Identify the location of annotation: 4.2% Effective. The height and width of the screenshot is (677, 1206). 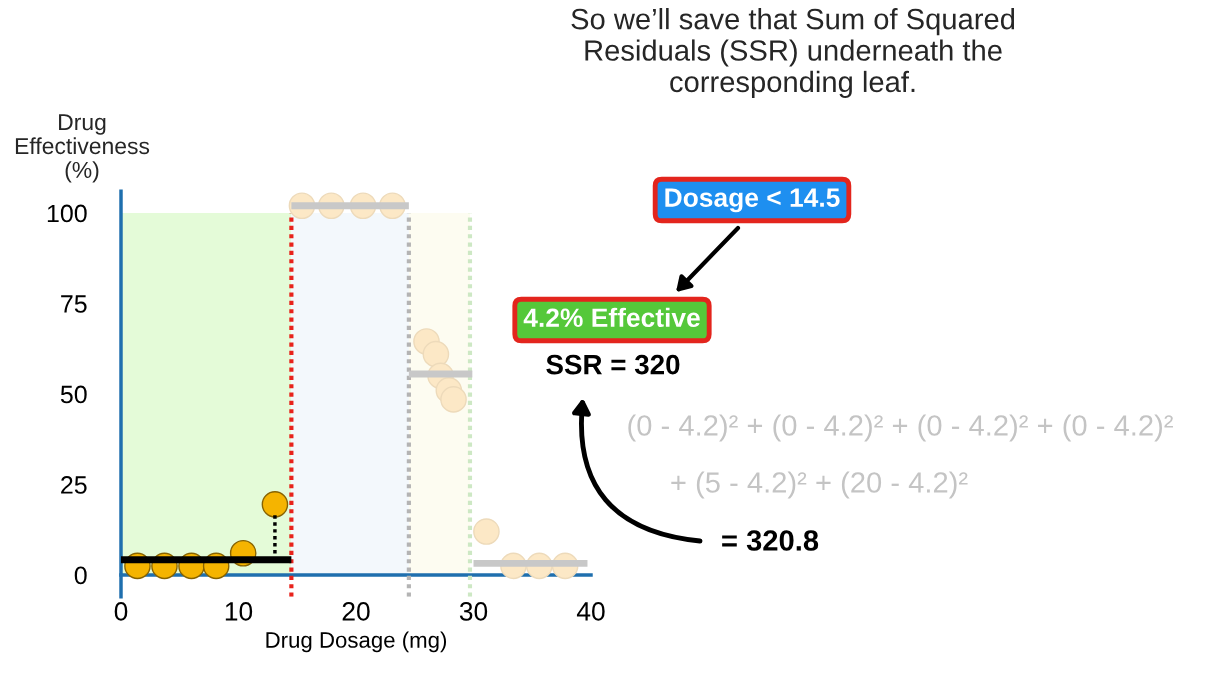
(611, 317).